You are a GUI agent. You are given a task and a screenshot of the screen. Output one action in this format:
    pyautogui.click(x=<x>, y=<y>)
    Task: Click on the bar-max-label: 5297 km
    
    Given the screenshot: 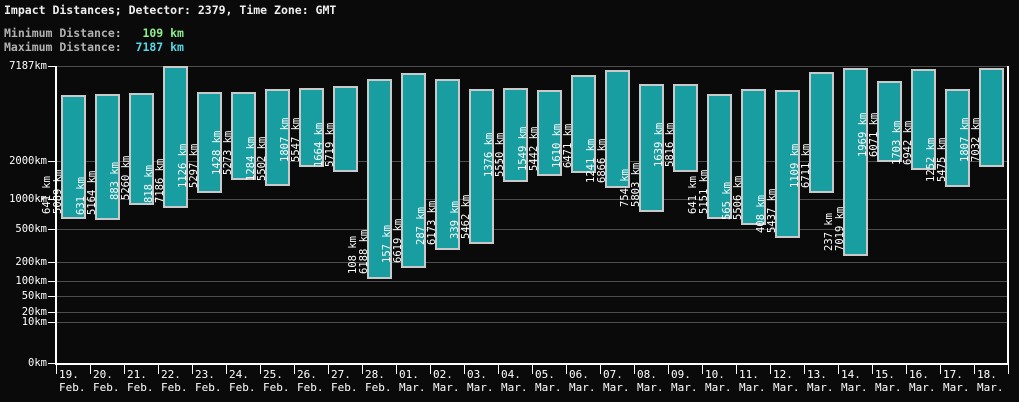 What is the action you would take?
    pyautogui.click(x=193, y=165)
    